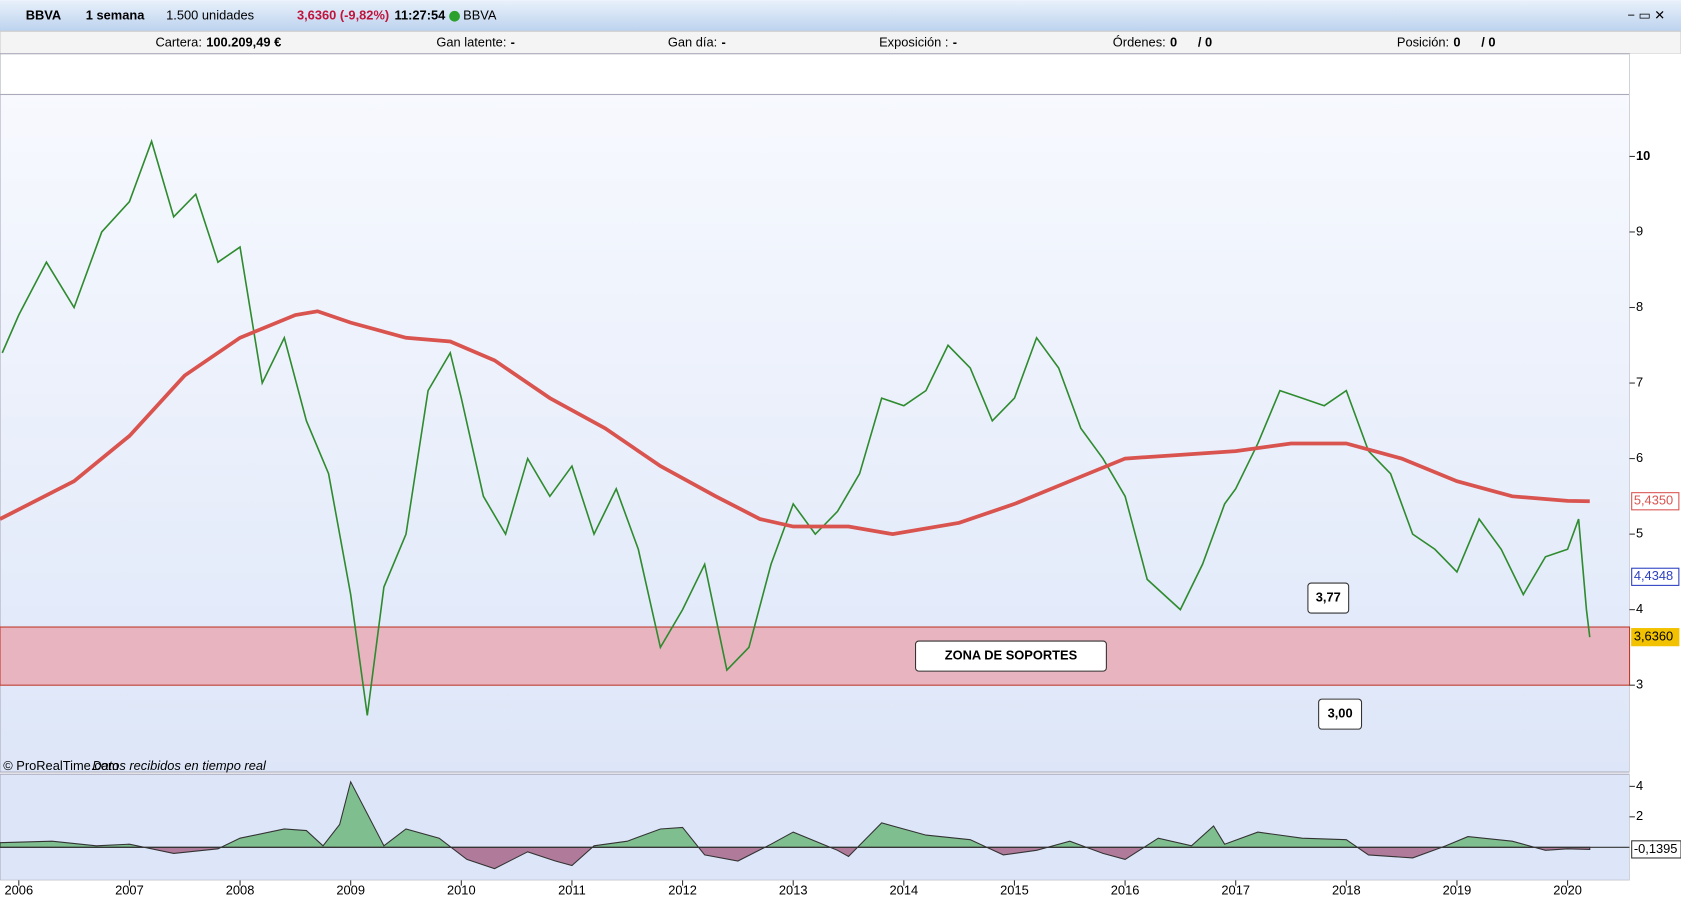 Image resolution: width=1681 pixels, height=903 pixels. What do you see at coordinates (913, 41) in the screenshot?
I see `status-label: Exposición :` at bounding box center [913, 41].